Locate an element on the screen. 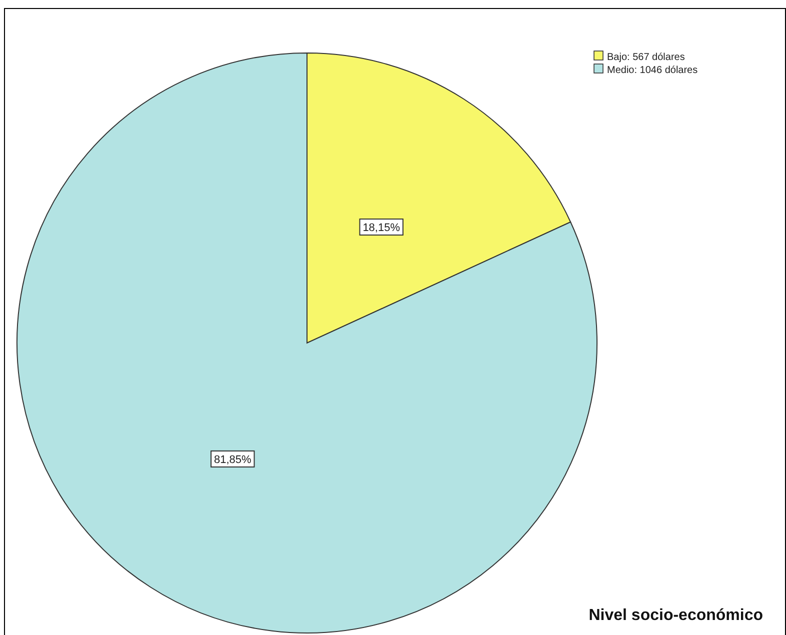  data-label: 18,15% is located at coordinates (381, 228).